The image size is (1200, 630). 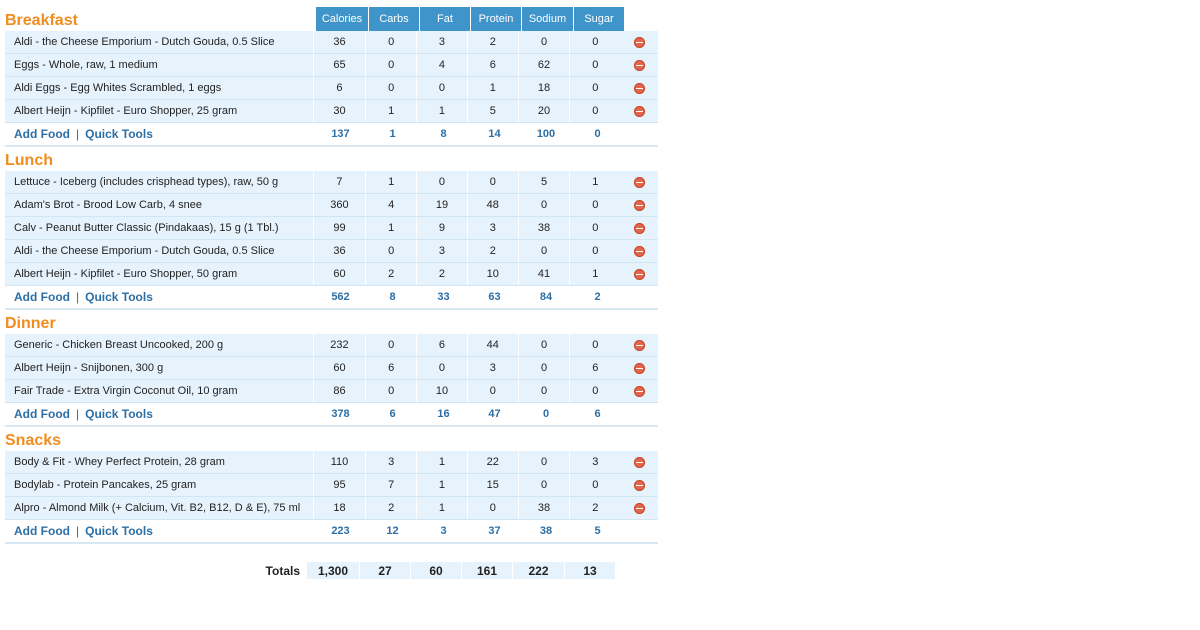 What do you see at coordinates (492, 88) in the screenshot?
I see `nutrient-protein: 1` at bounding box center [492, 88].